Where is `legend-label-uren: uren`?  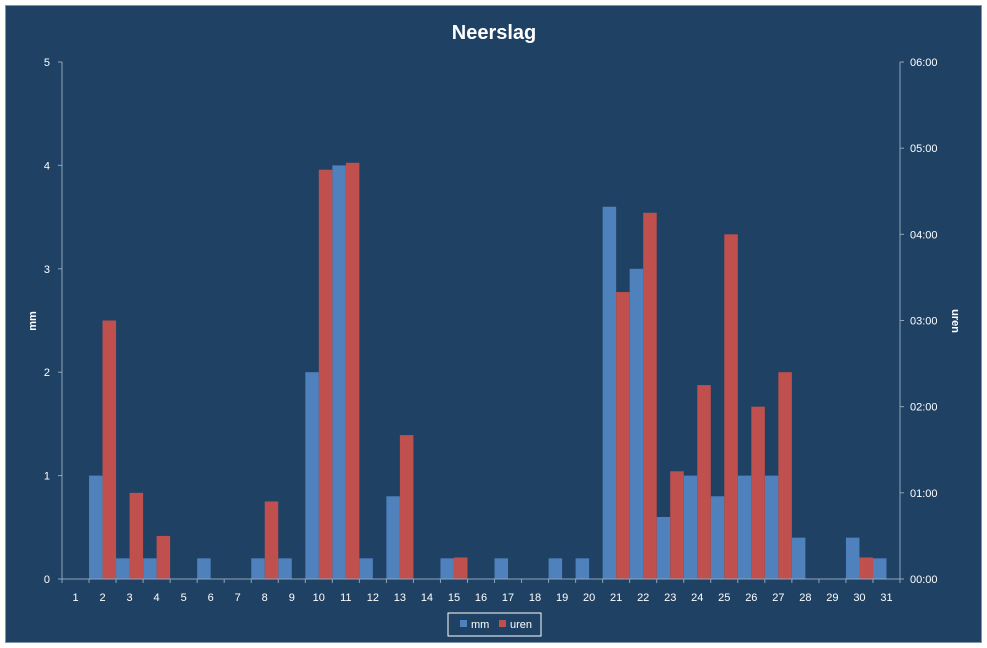
legend-label-uren: uren is located at coordinates (521, 625).